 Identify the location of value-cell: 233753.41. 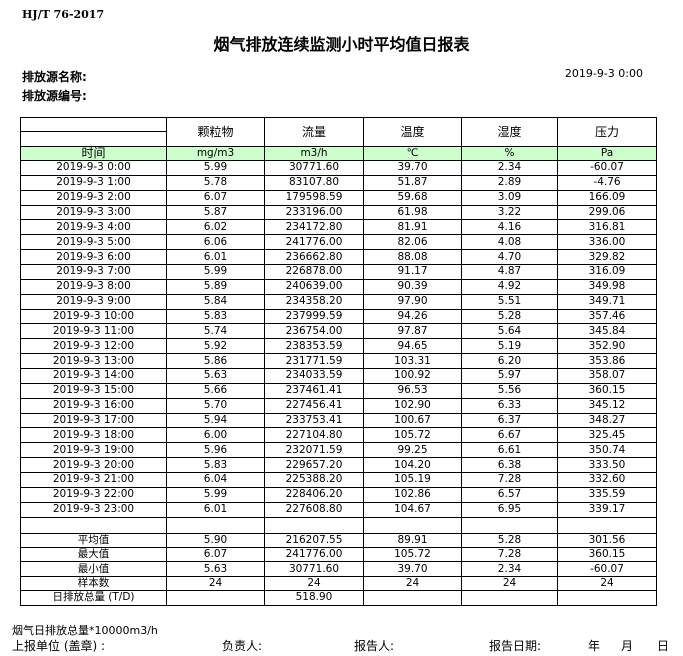
(314, 420).